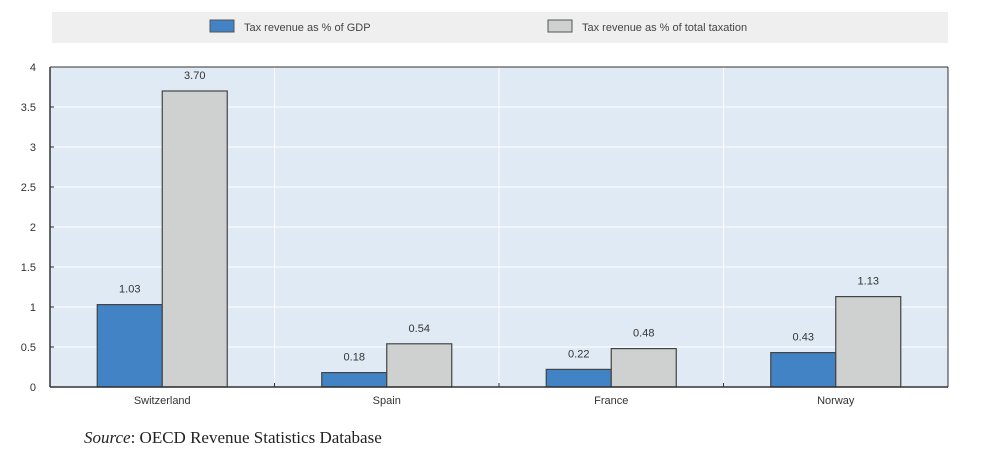 The height and width of the screenshot is (460, 1000). What do you see at coordinates (33, 308) in the screenshot?
I see `y-tick-label: 1` at bounding box center [33, 308].